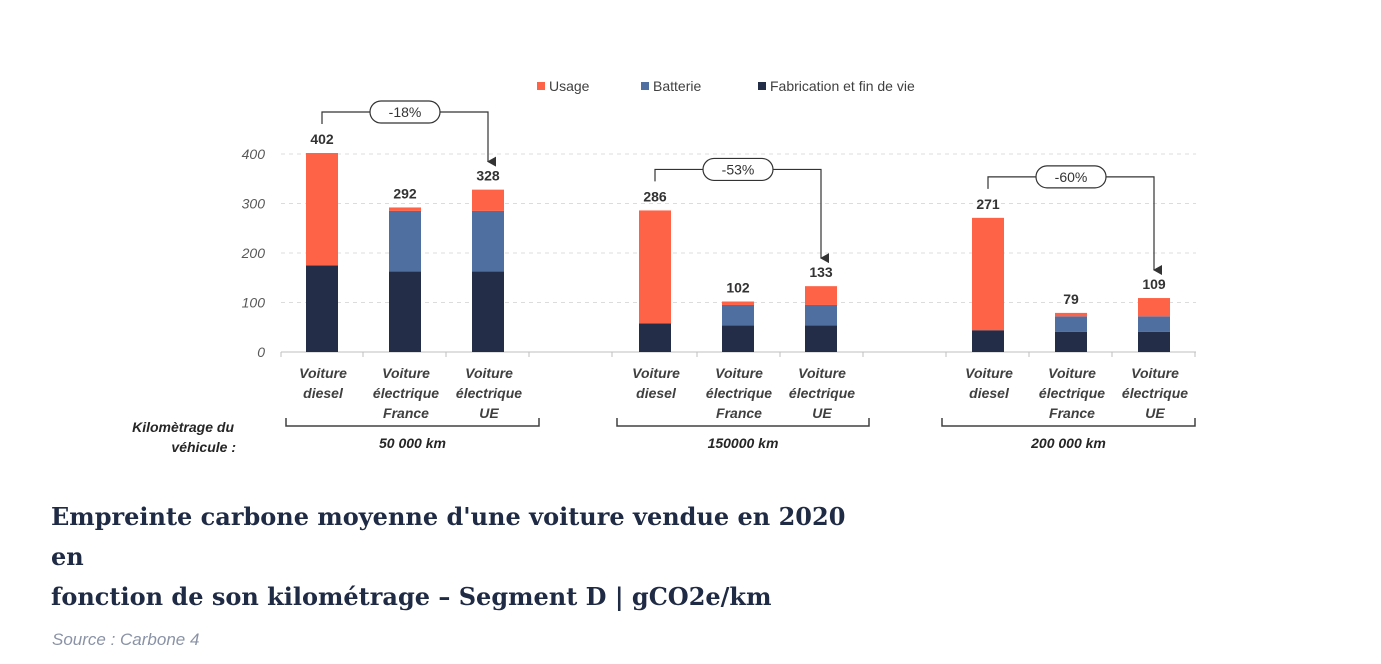  I want to click on comparison-percent: -53%, so click(738, 169).